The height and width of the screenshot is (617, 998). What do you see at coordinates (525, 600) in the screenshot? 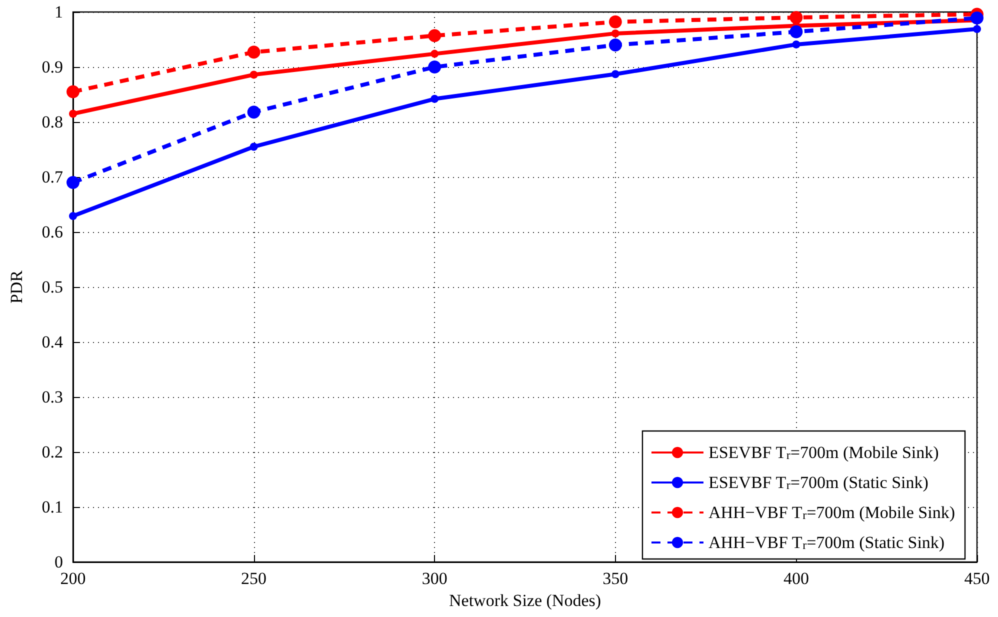
I see `x-axis-title: Network Size (Nodes)` at bounding box center [525, 600].